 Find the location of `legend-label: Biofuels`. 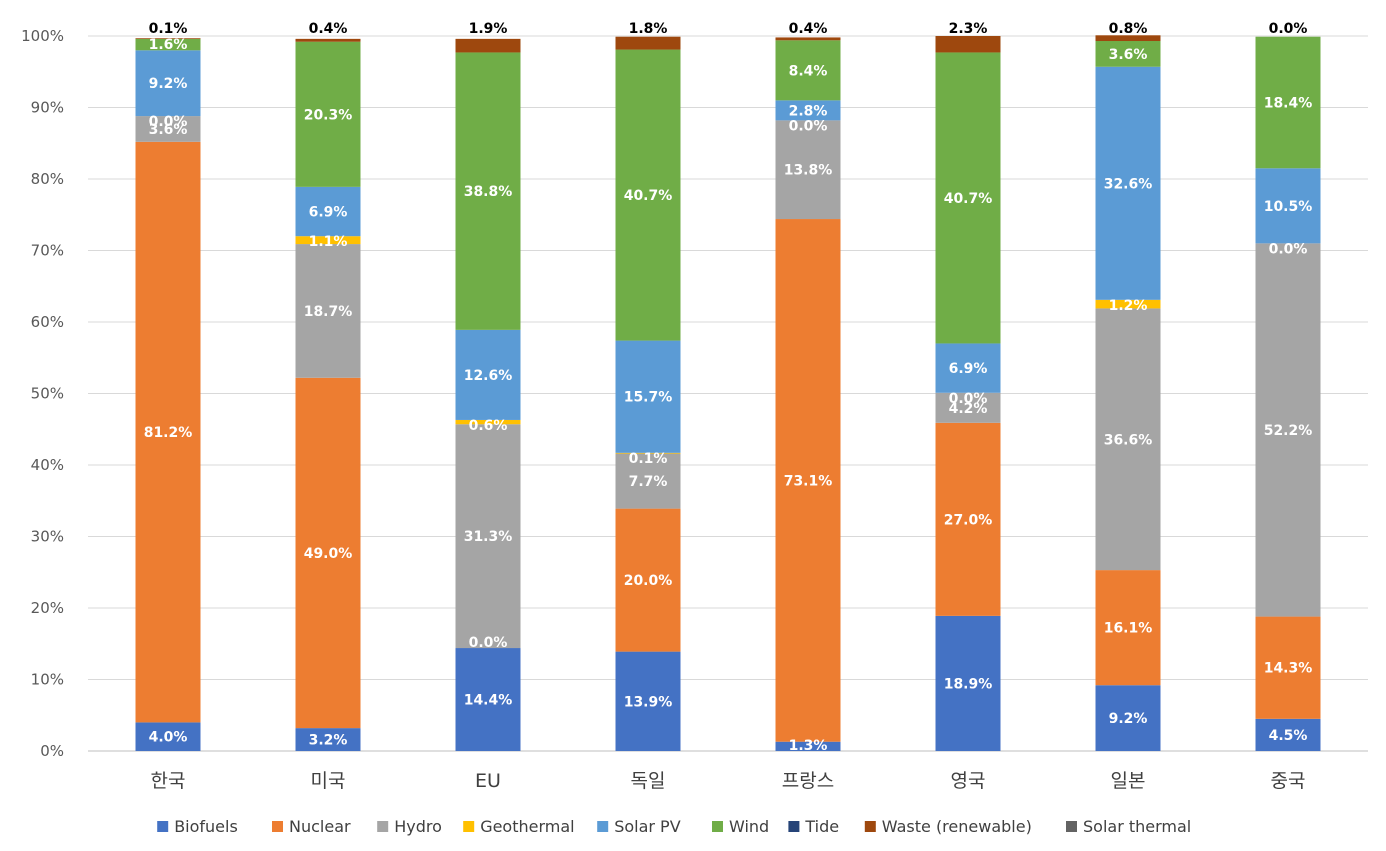

legend-label: Biofuels is located at coordinates (206, 826).